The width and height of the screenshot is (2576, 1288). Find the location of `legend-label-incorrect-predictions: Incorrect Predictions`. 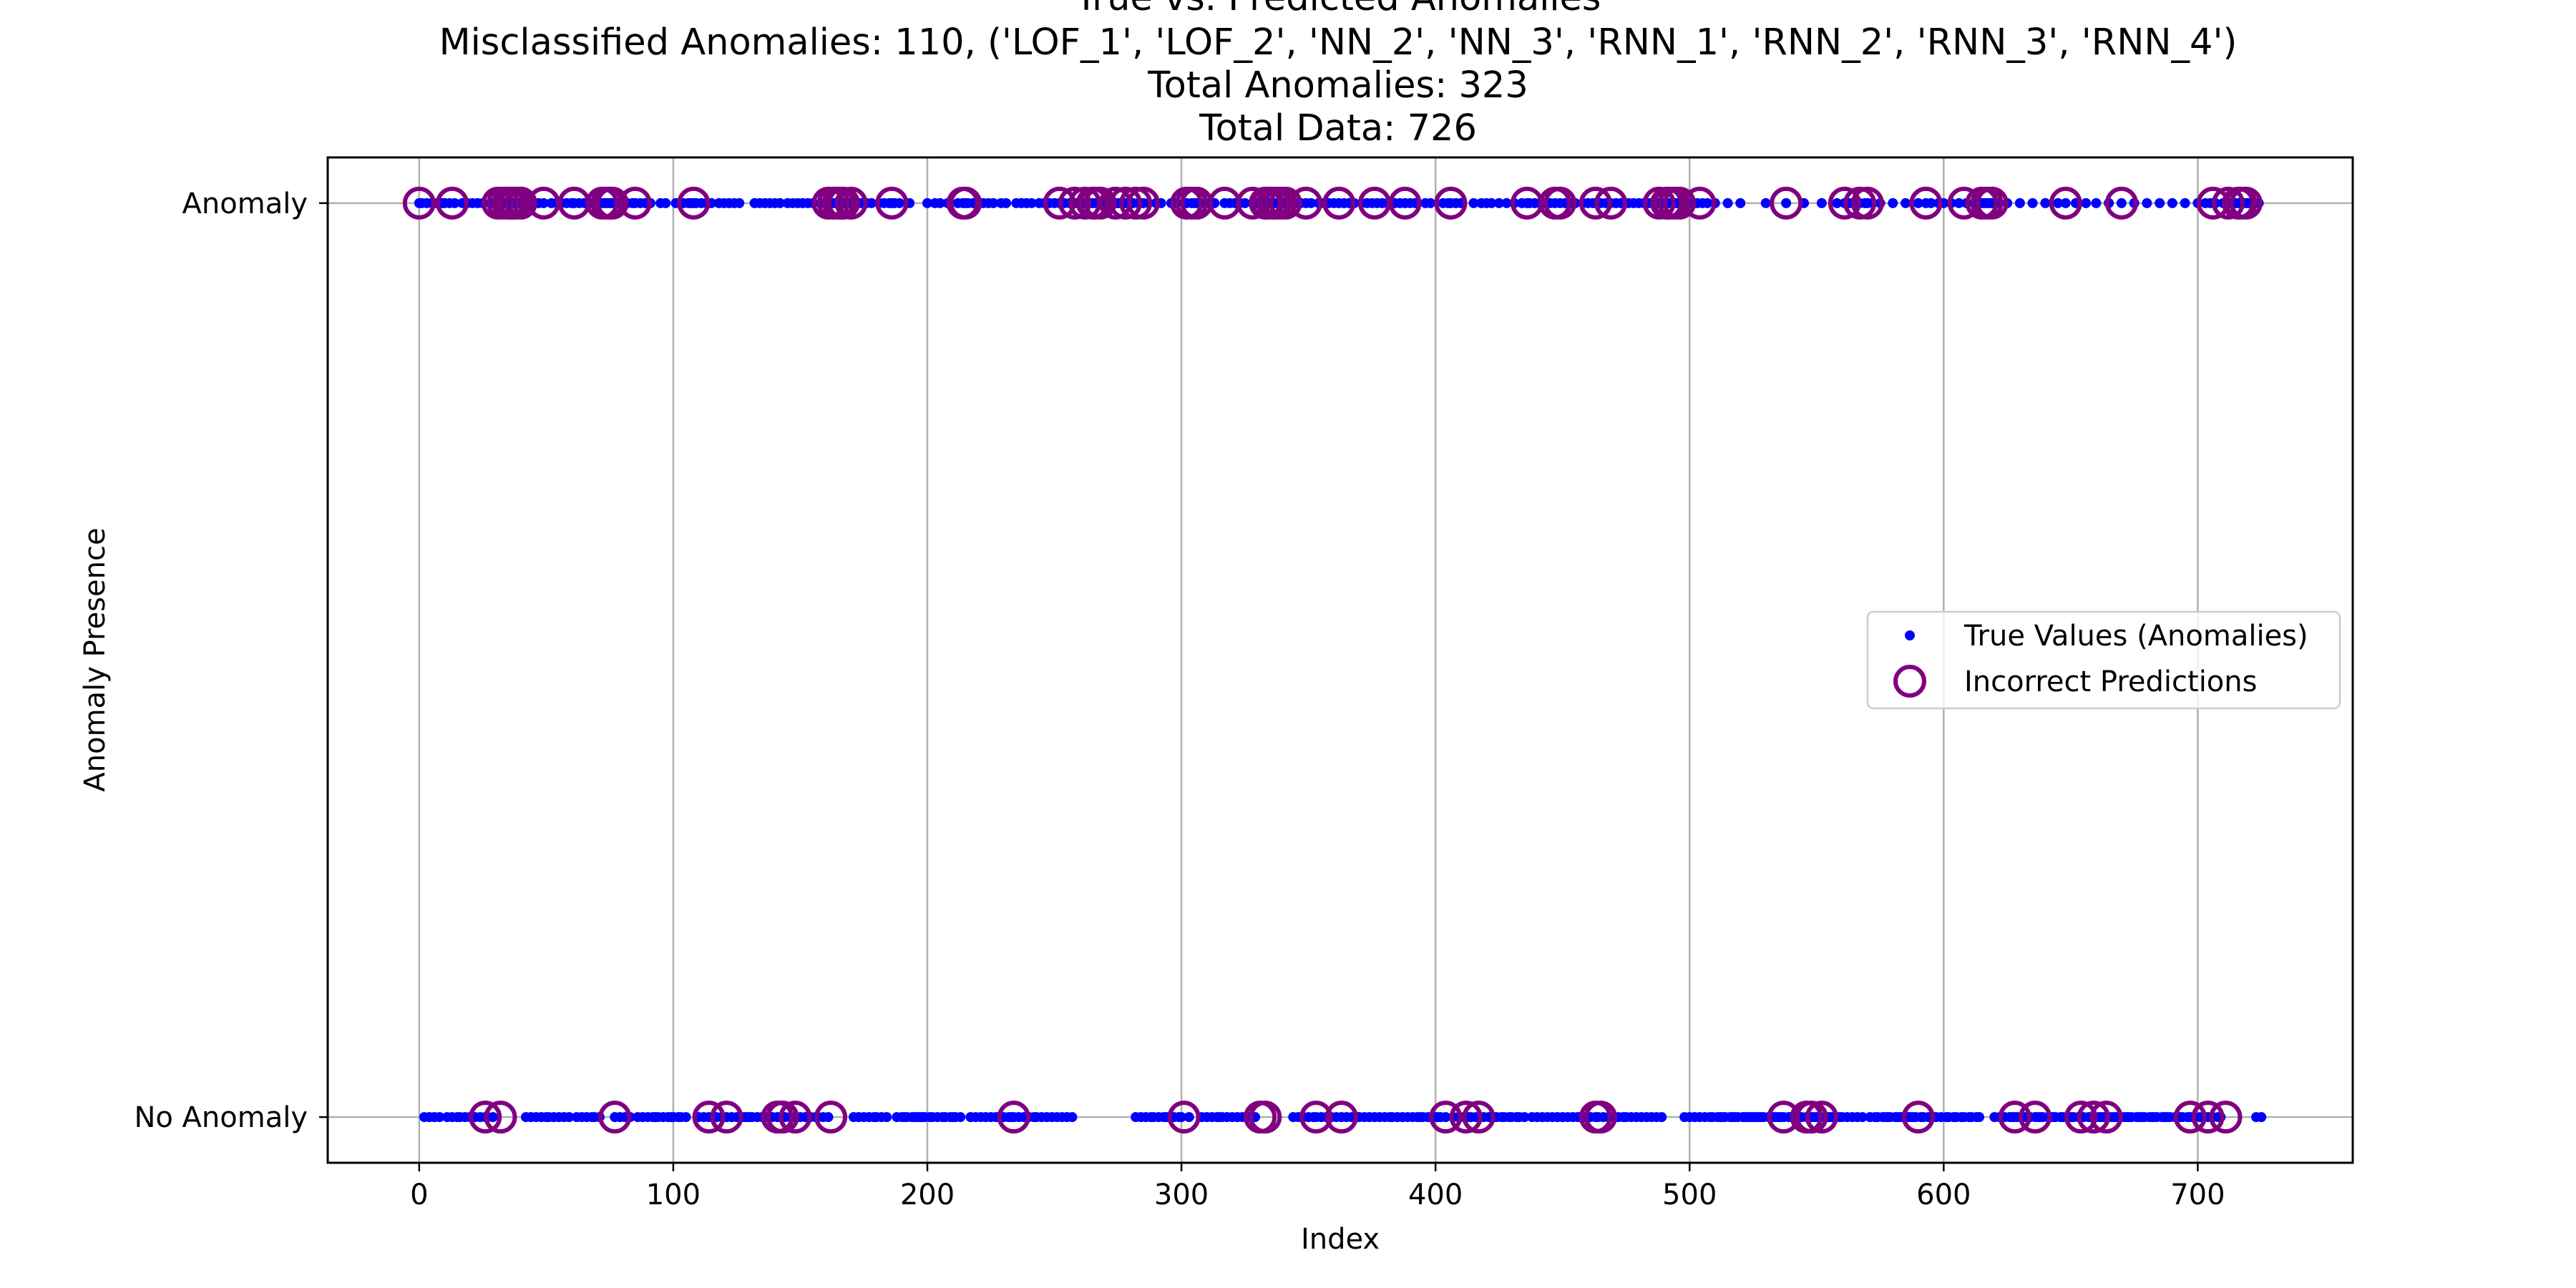

legend-label-incorrect-predictions: Incorrect Predictions is located at coordinates (2110, 681).